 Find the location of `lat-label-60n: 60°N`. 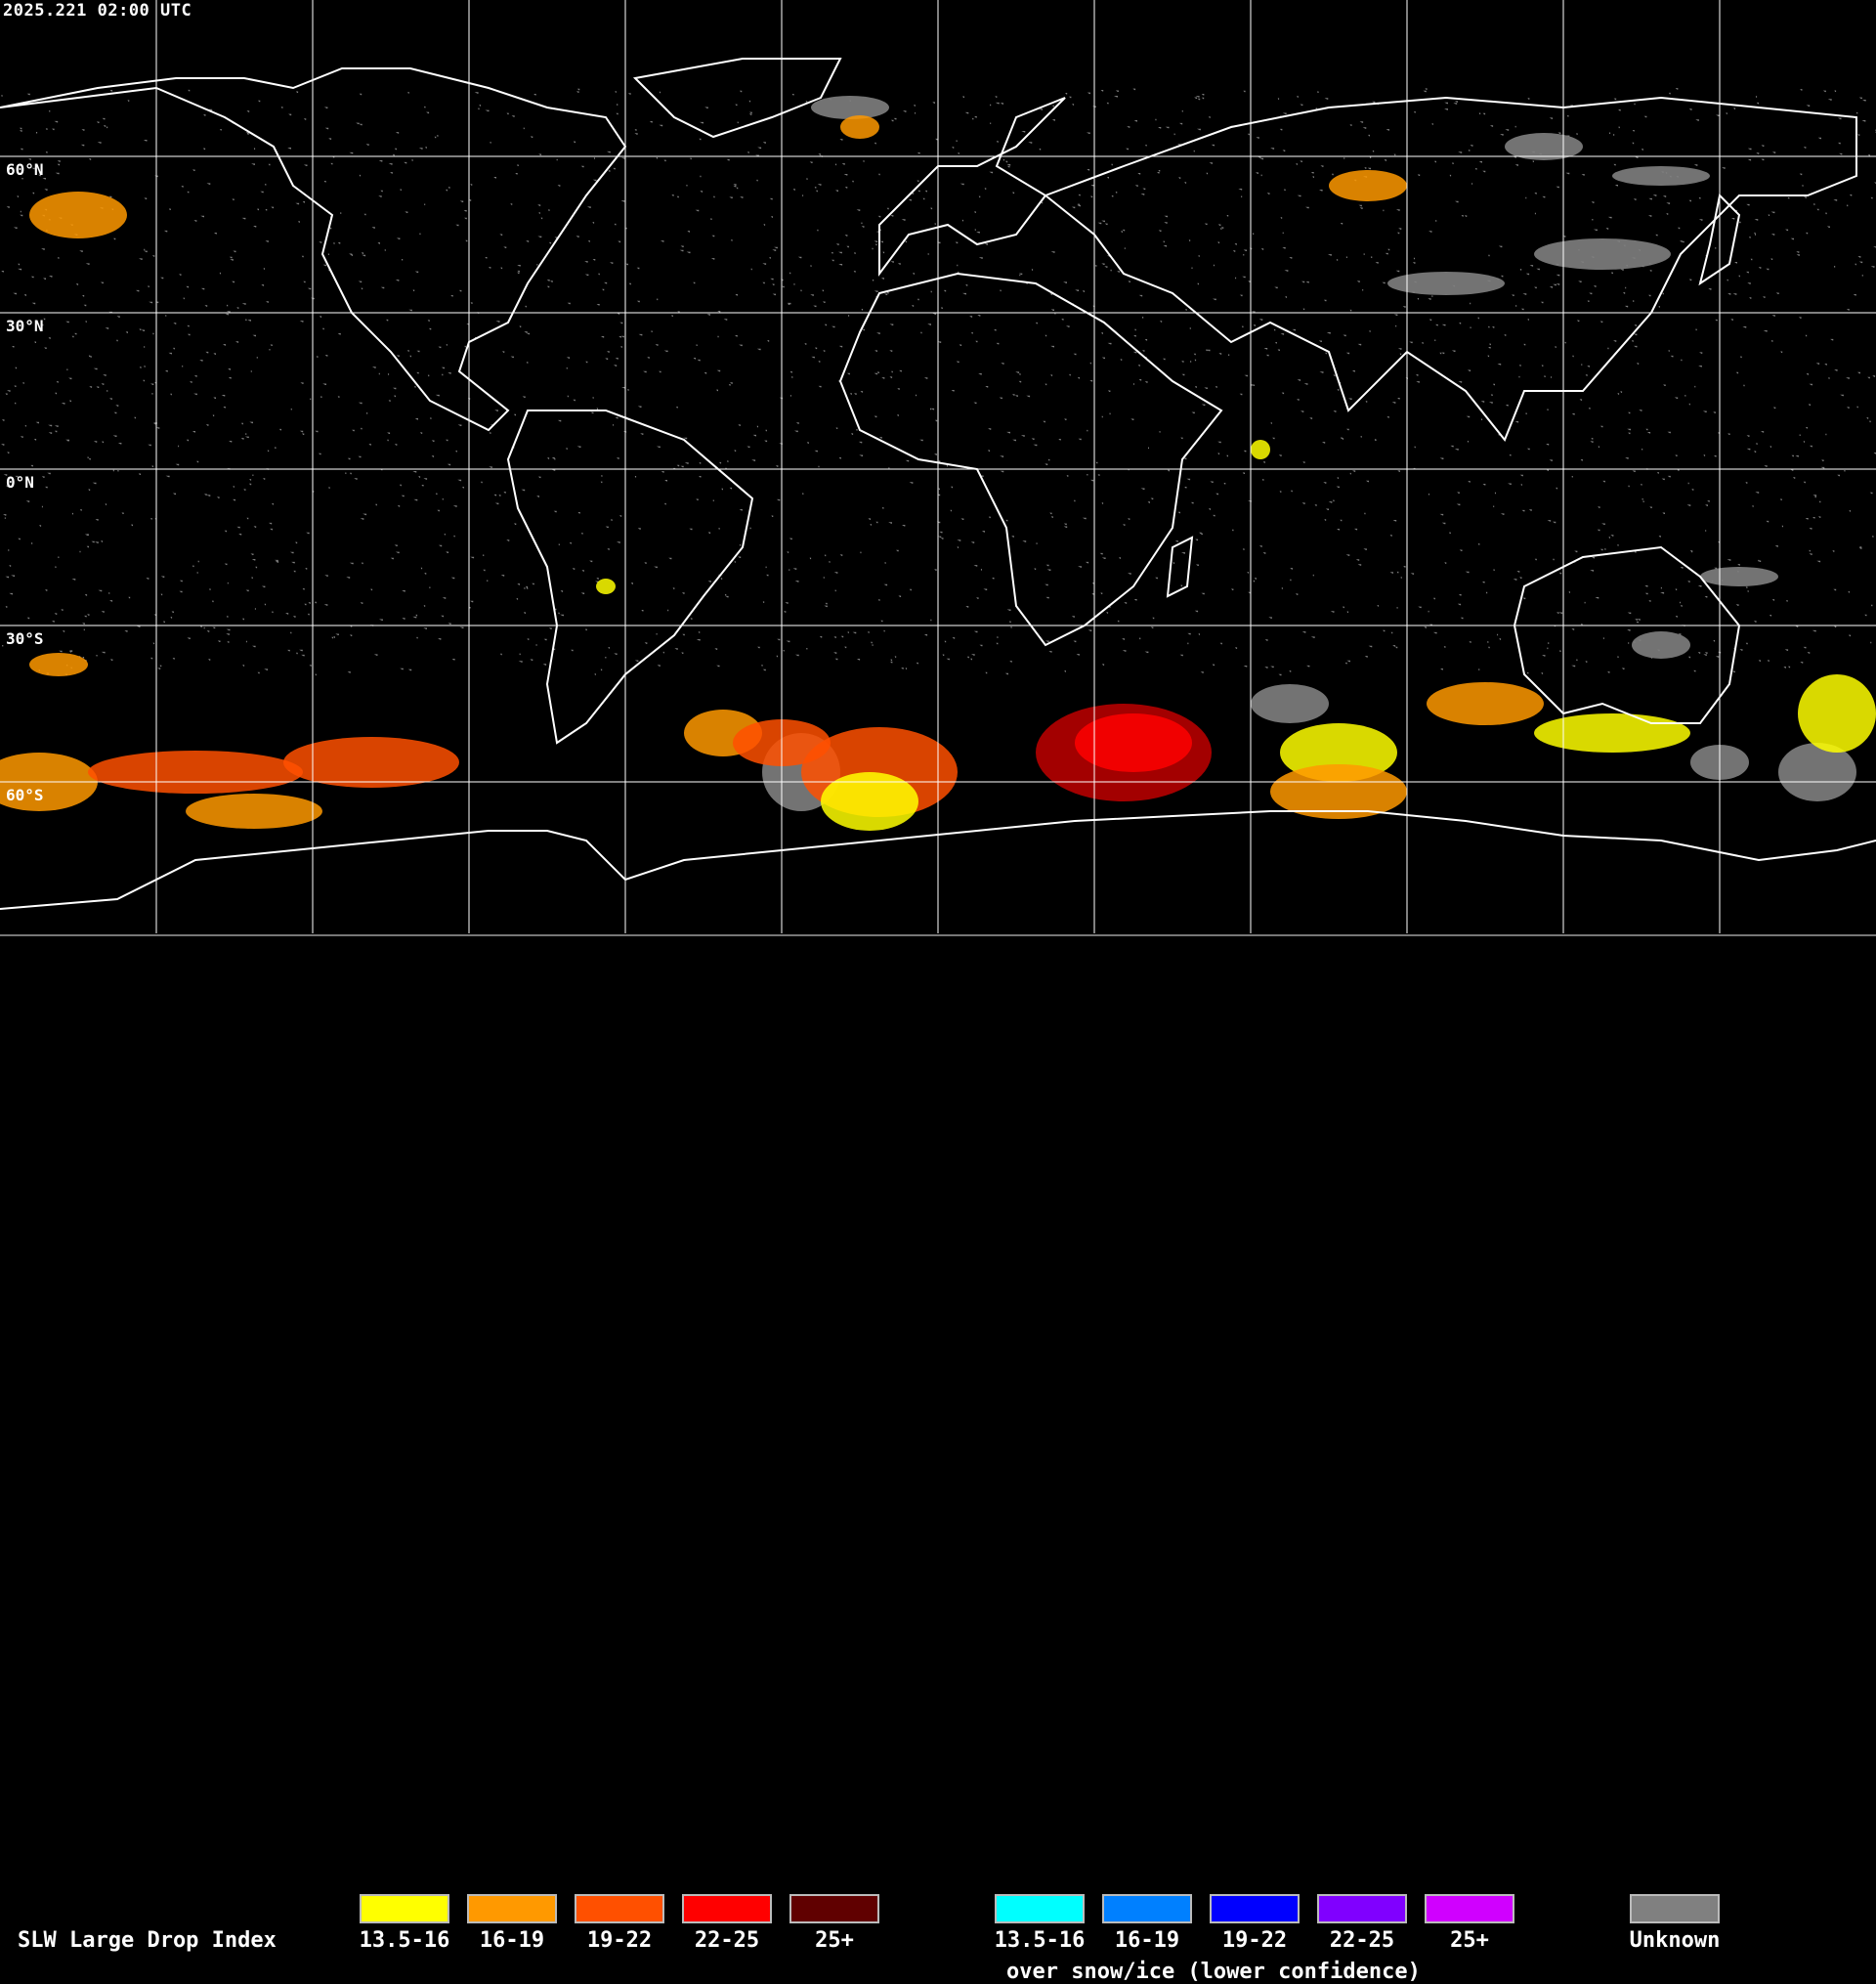

lat-label-60n: 60°N is located at coordinates (25, 169).